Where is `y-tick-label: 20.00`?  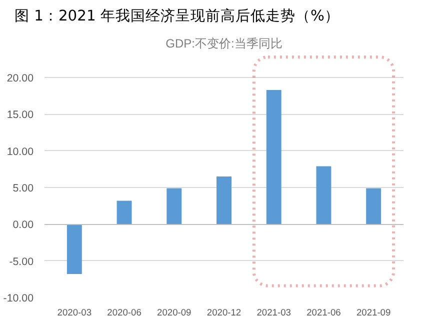 y-tick-label: 20.00 is located at coordinates (20, 78).